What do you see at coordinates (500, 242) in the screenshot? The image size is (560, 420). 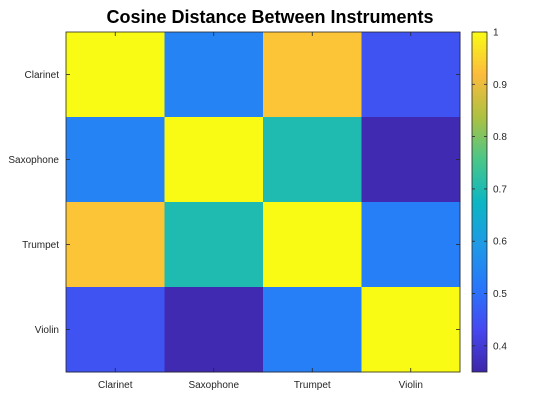 I see `colorbar-tick-label: 0.6` at bounding box center [500, 242].